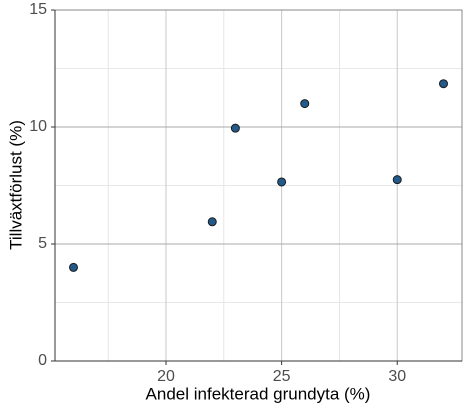 This screenshot has width=472, height=413. I want to click on y-tick-label: 15, so click(38, 9).